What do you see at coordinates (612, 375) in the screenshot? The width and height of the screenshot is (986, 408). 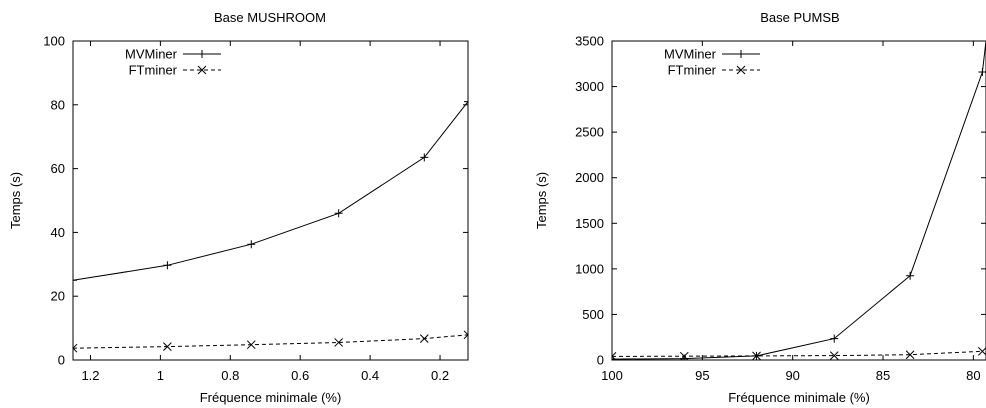 I see `x-tick-label: 100` at bounding box center [612, 375].